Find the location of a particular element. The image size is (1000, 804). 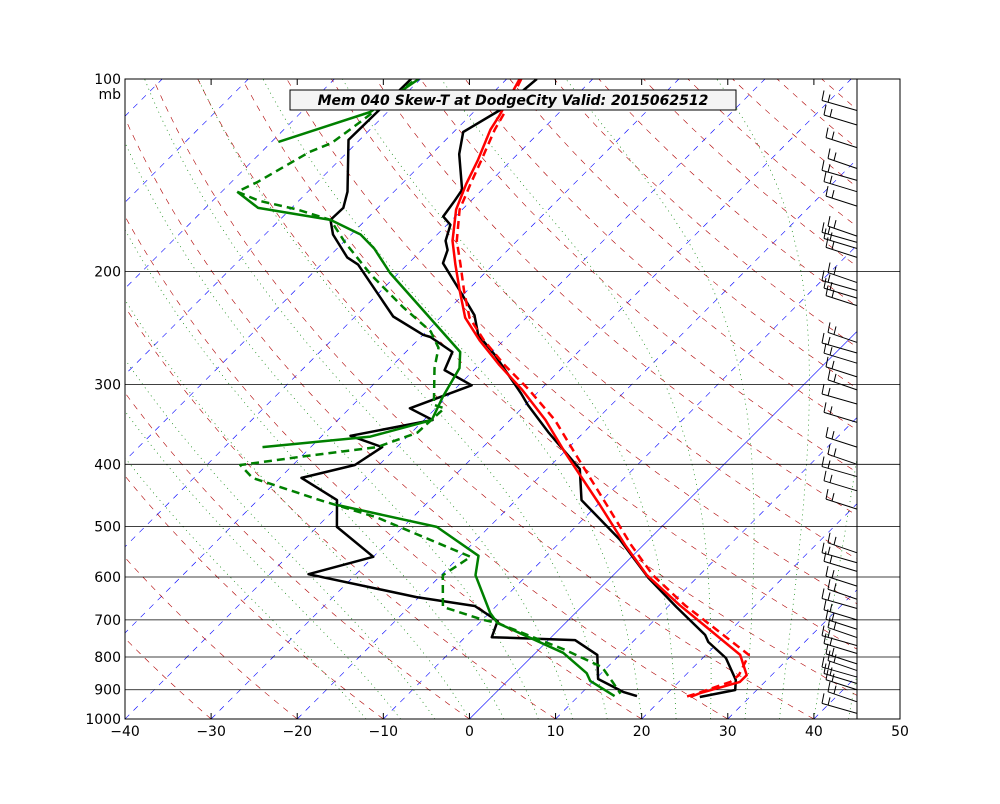

y-tick-label: 1000 is located at coordinates (103, 720).